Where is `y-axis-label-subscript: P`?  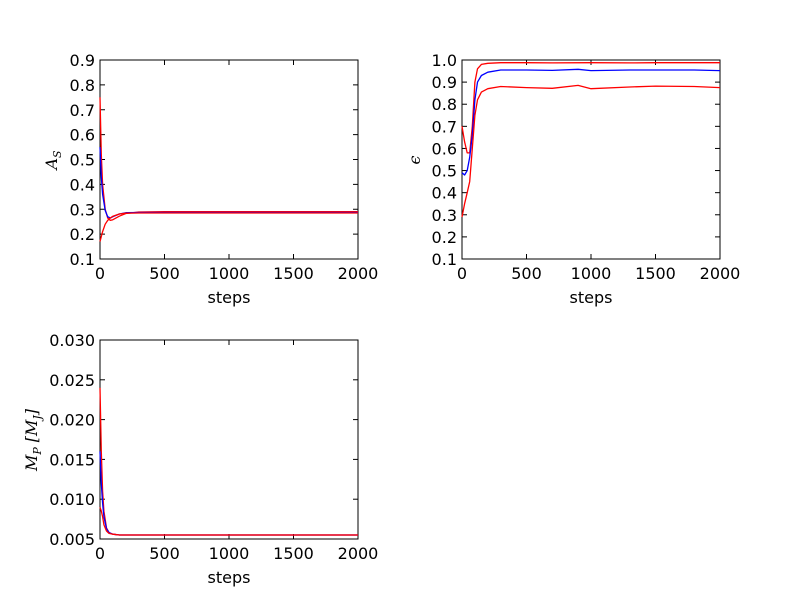
y-axis-label-subscript: P is located at coordinates (37, 451).